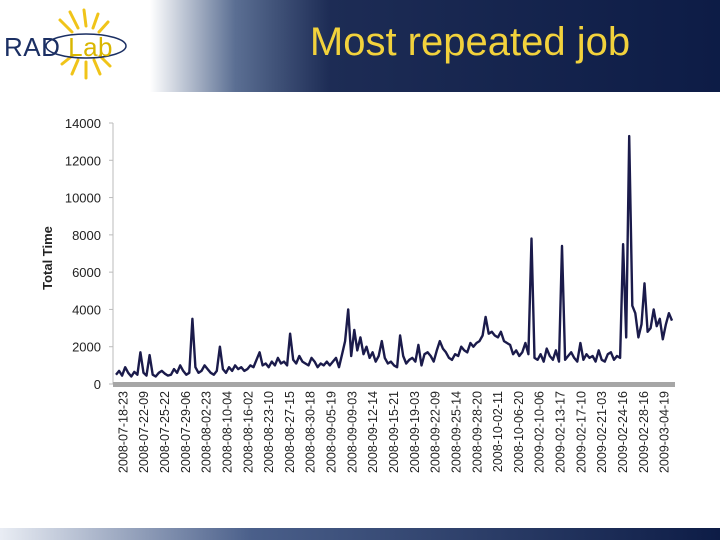 The width and height of the screenshot is (720, 540). I want to click on x-tick-label: 2009-02-28-16, so click(644, 432).